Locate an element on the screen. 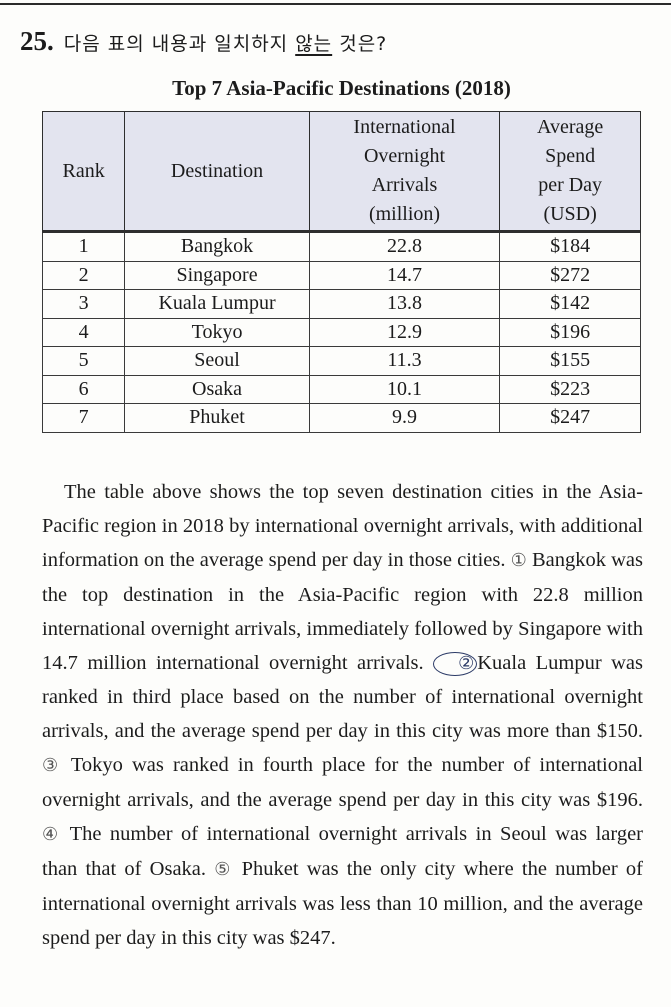 This screenshot has width=671, height=1007. cell-rank: 3 is located at coordinates (83, 304).